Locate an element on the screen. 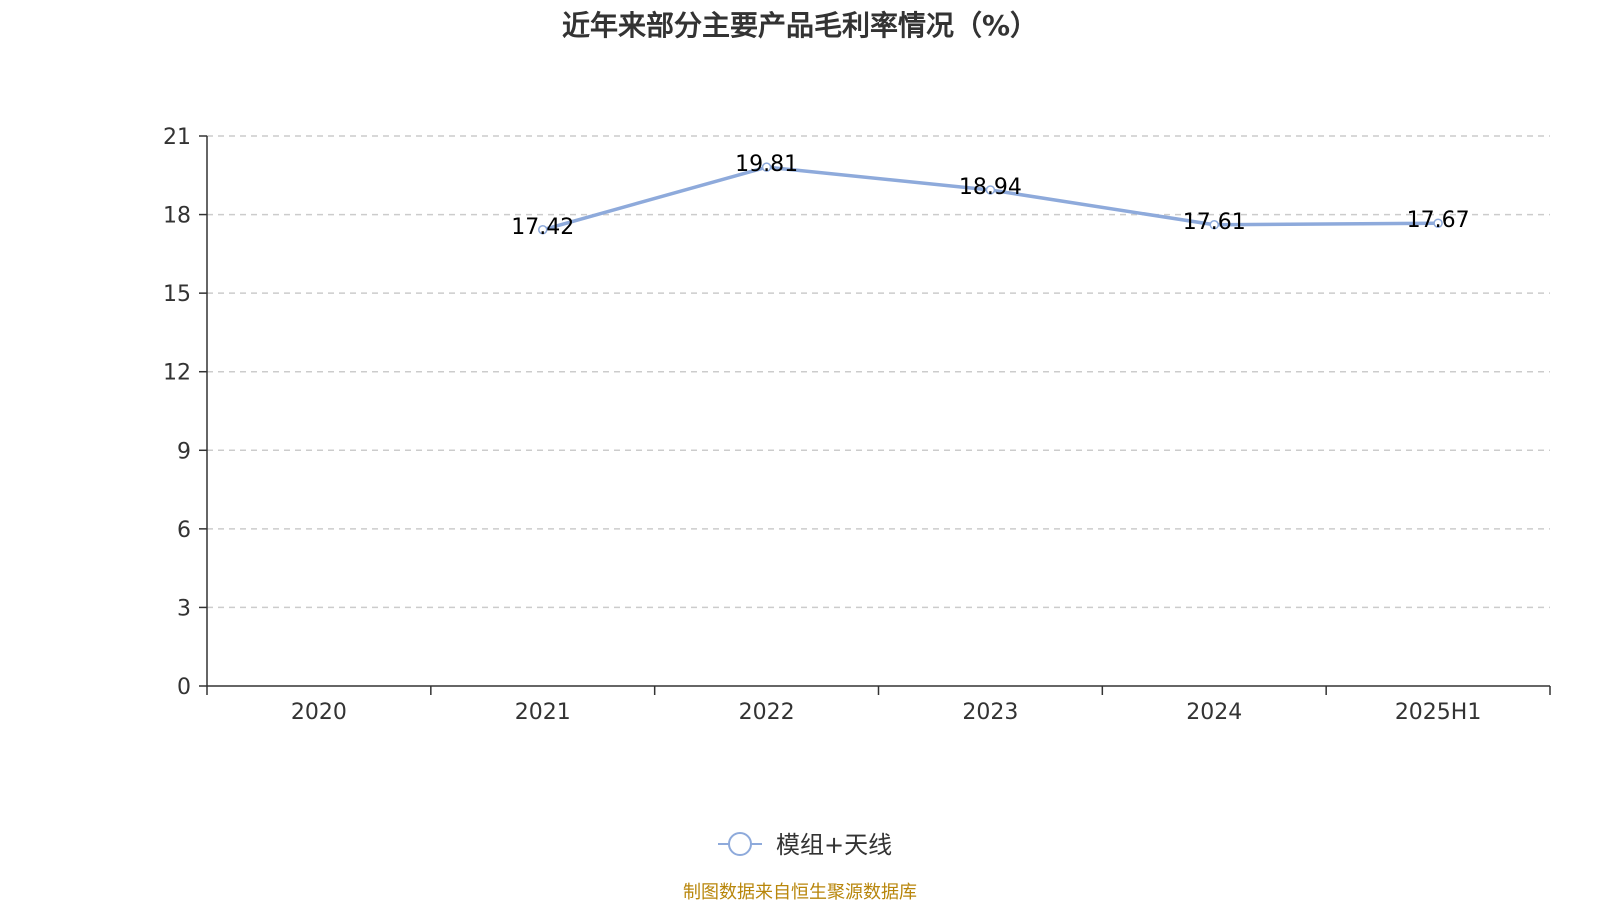 Image resolution: width=1600 pixels, height=904 pixels. y-tick-label: 3 is located at coordinates (184, 608).